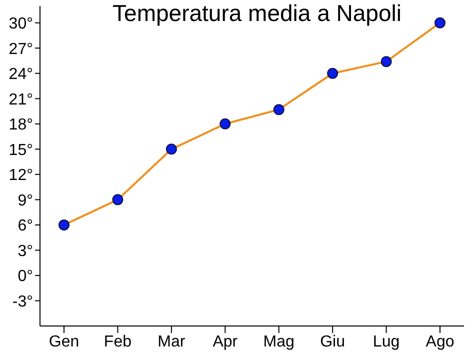 The image size is (474, 360). I want to click on y-tick-label: 9°, so click(25, 201).